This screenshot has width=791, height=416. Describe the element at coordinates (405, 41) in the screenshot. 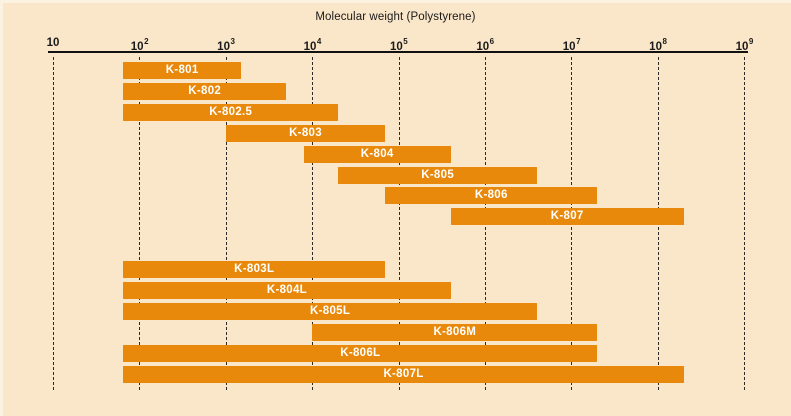

I see `x-tick-exponent: 5` at that location.